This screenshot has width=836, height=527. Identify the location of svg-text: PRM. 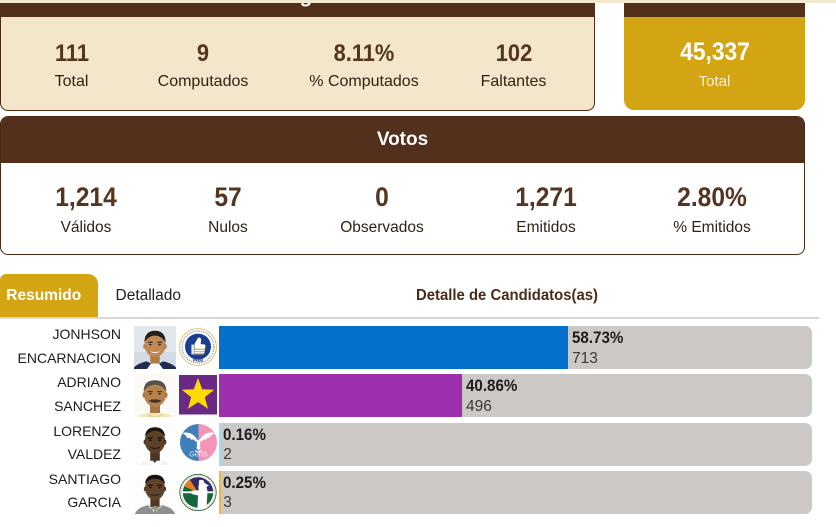
(198, 360).